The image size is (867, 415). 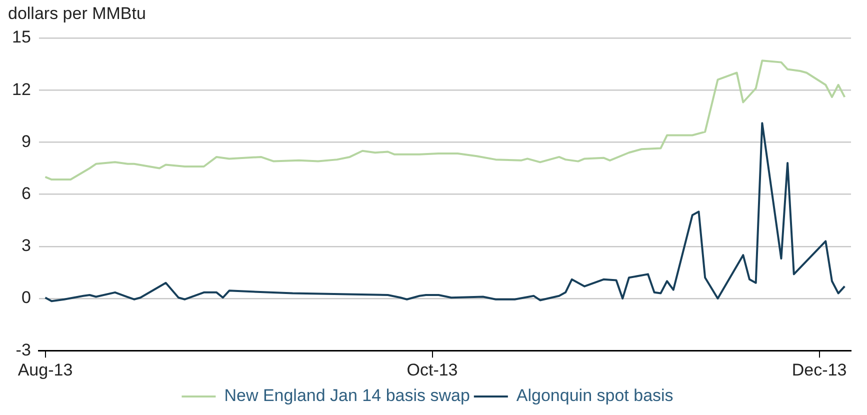 What do you see at coordinates (595, 396) in the screenshot?
I see `legend-label: Algonquin spot basis` at bounding box center [595, 396].